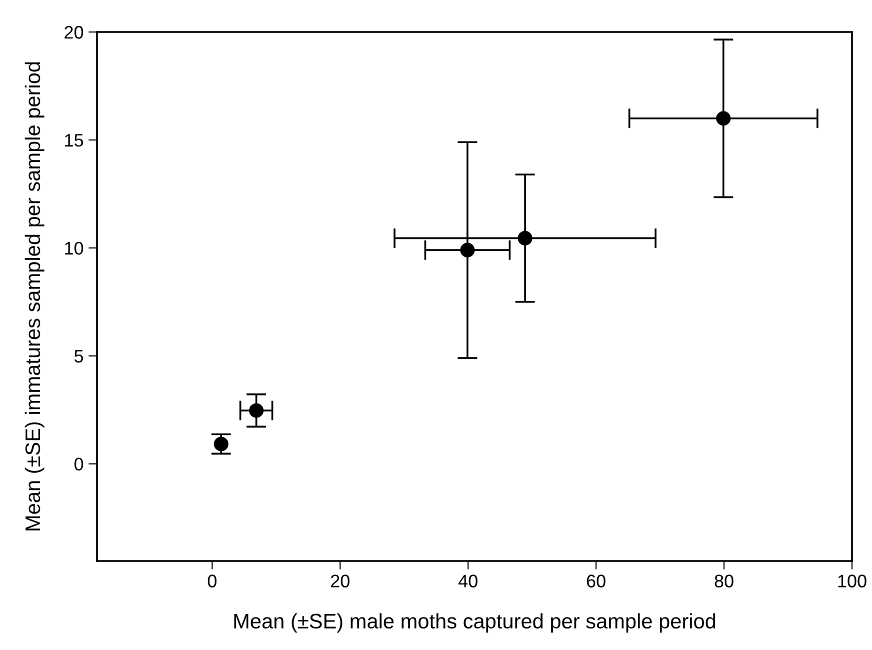  What do you see at coordinates (34, 296) in the screenshot?
I see `y-axis-title: Mean (±SE) immatures sampled per sample period` at bounding box center [34, 296].